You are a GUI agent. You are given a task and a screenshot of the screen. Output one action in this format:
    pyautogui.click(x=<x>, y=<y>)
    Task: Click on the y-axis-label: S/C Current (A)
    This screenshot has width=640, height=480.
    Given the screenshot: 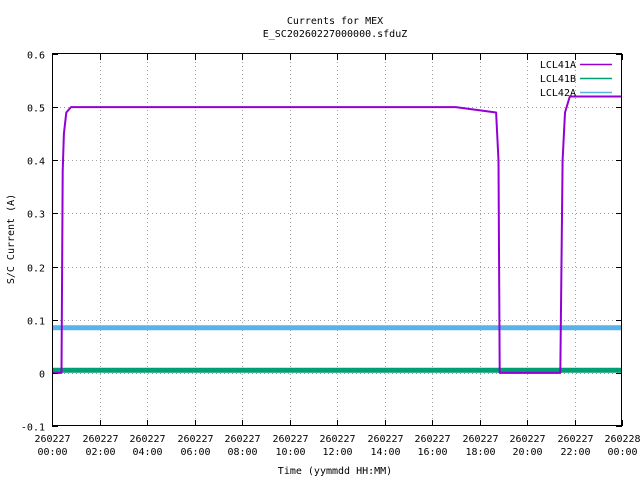 What is the action you would take?
    pyautogui.click(x=11, y=239)
    